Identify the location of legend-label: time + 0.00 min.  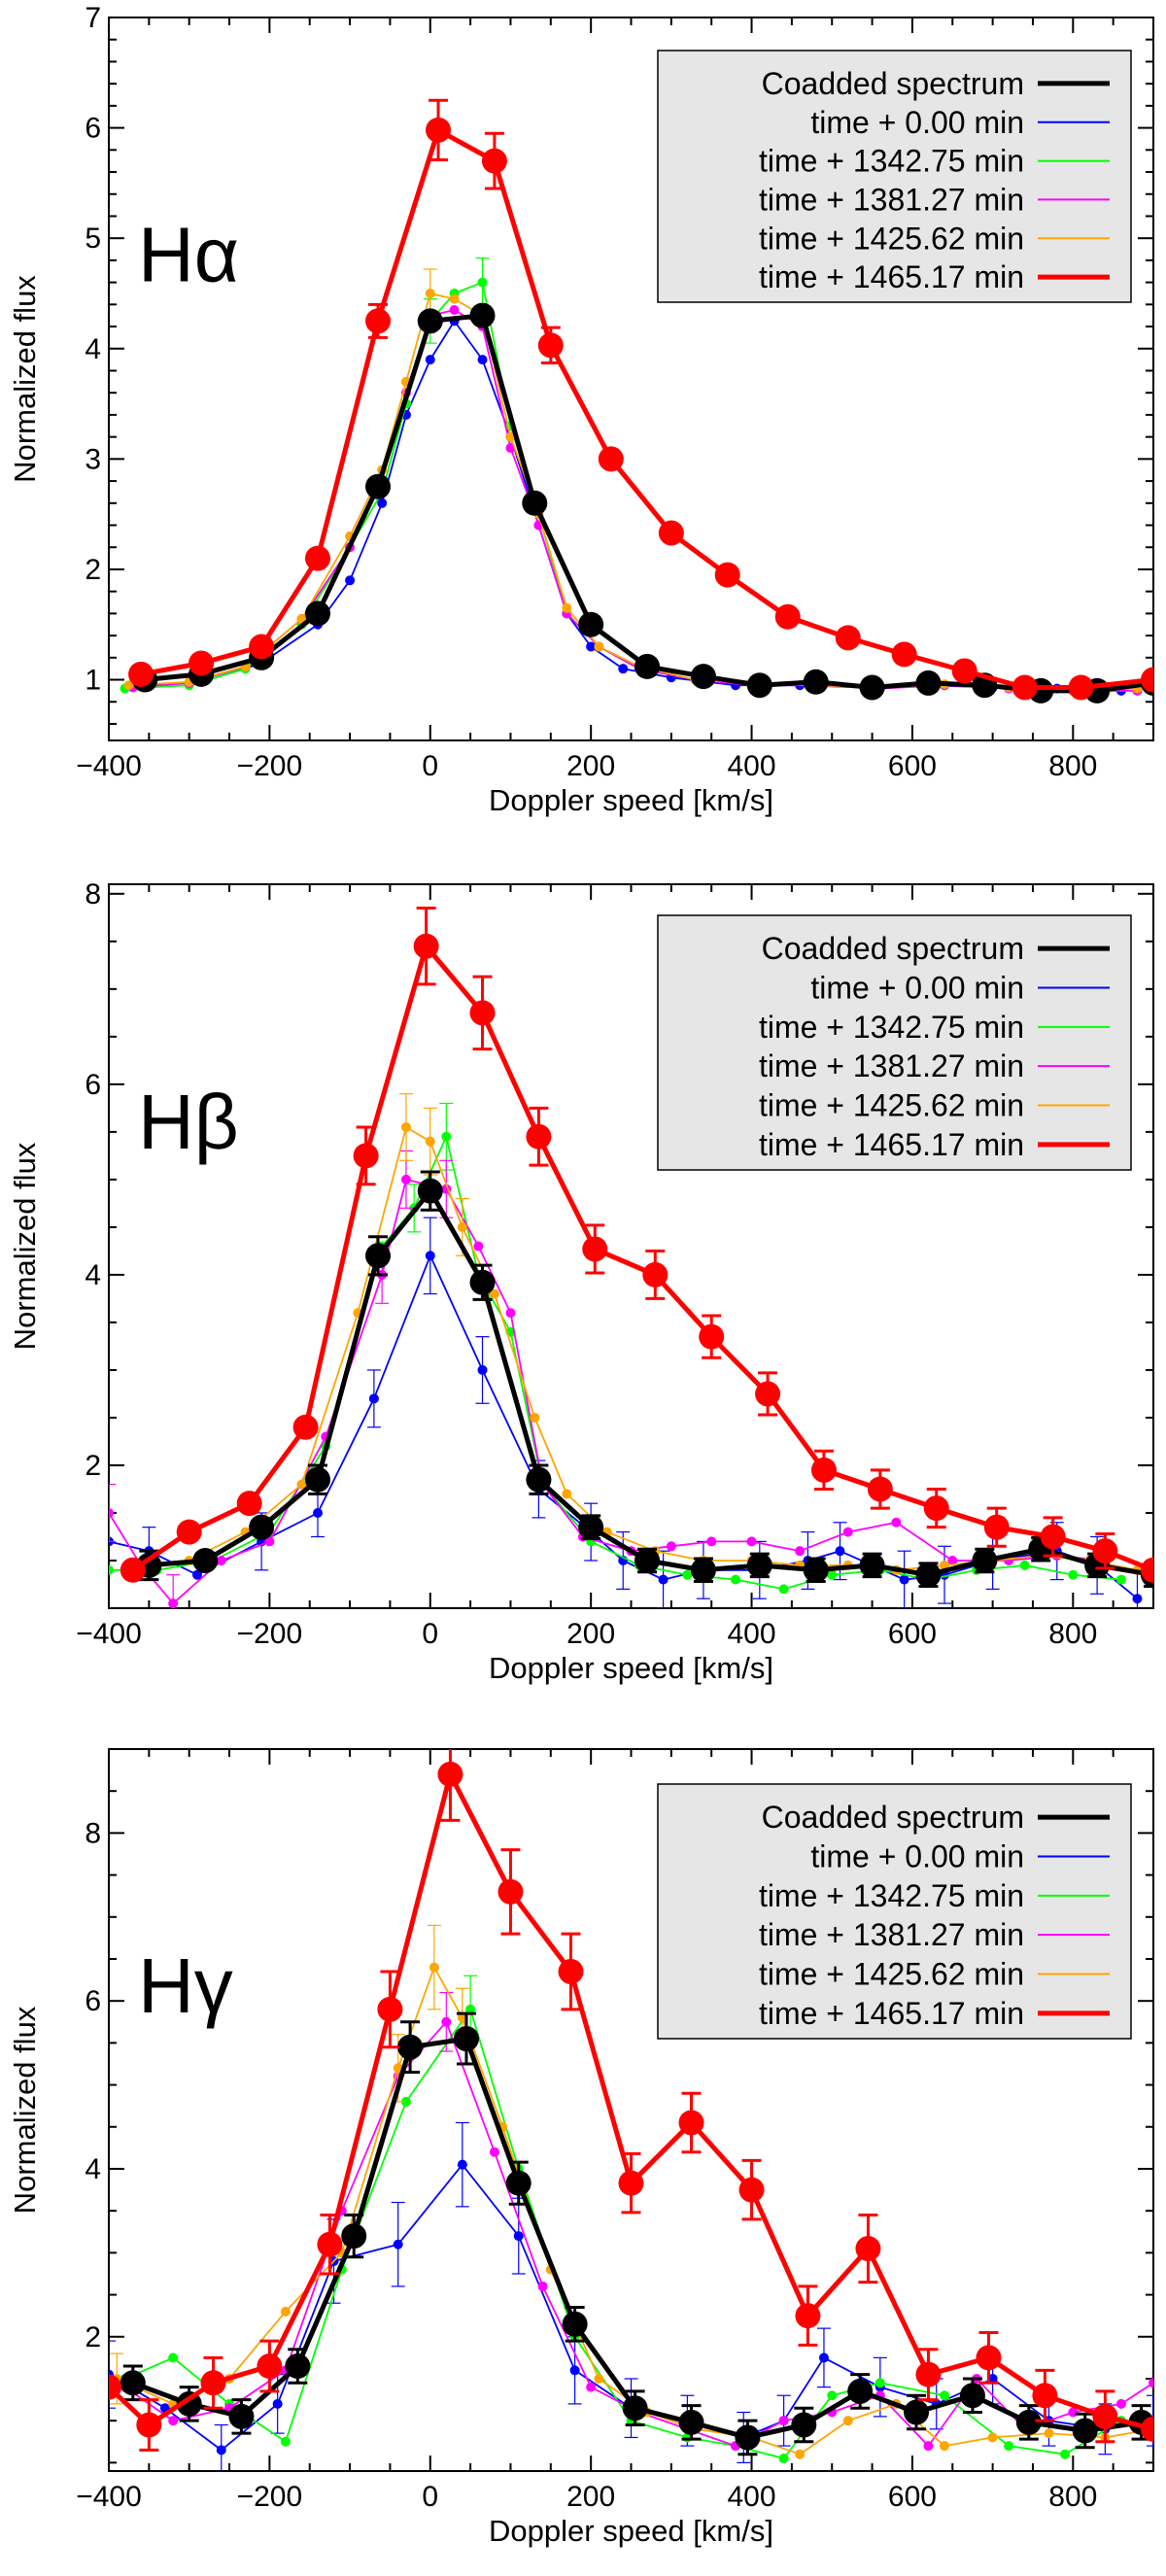
(917, 989).